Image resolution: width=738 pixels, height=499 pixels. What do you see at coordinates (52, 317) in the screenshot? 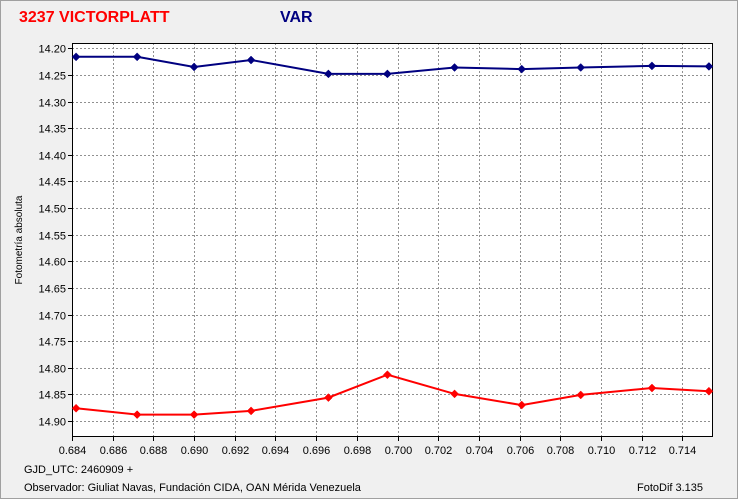
I see `y-tick-label: 14.70` at bounding box center [52, 317].